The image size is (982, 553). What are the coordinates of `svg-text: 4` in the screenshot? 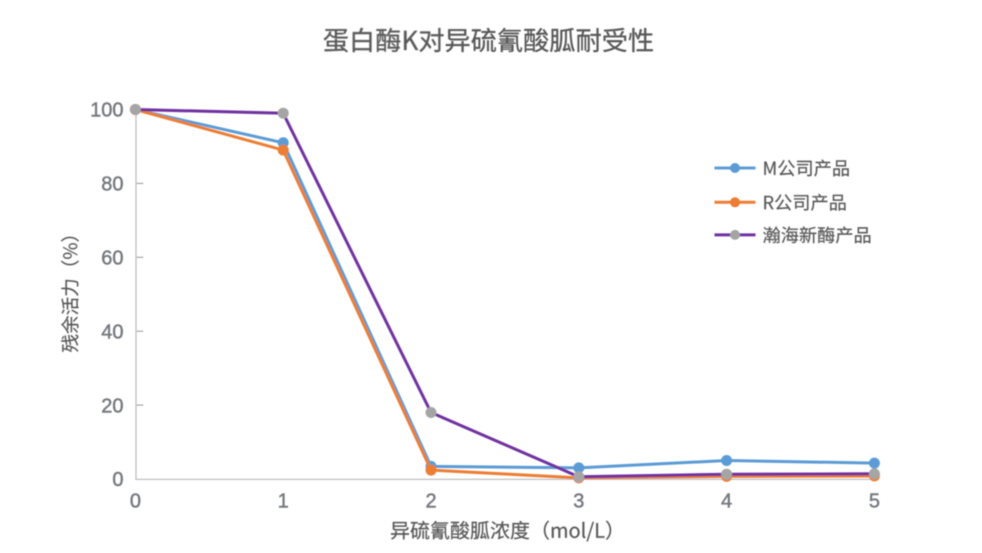 It's located at (726, 501).